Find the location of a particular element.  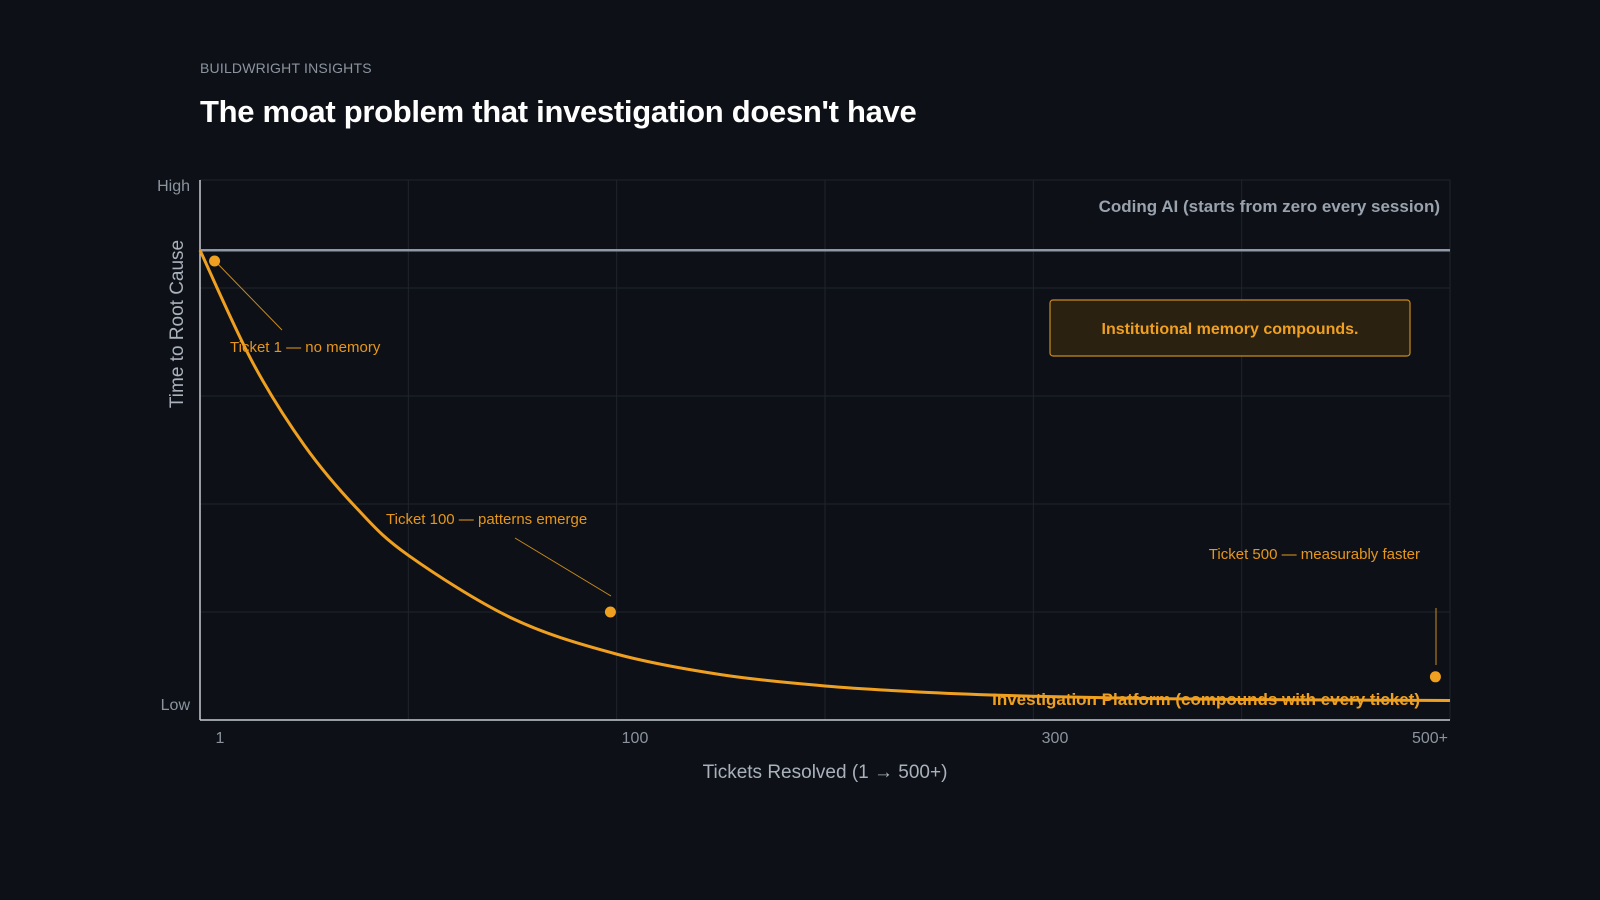

x-tick-100: 100 is located at coordinates (635, 738).